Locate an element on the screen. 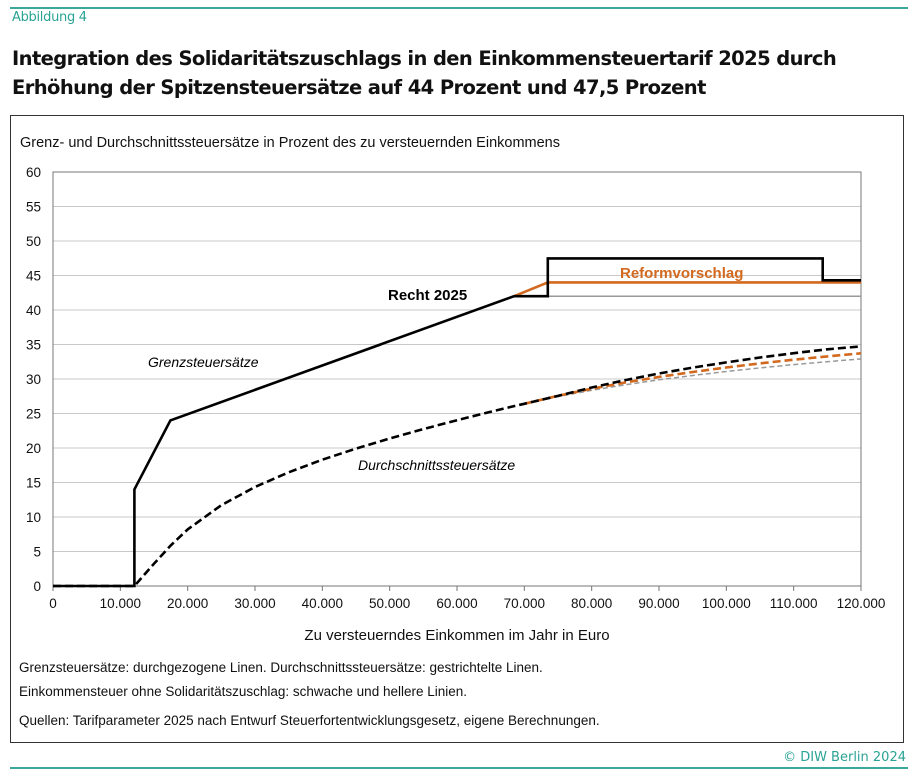 The image size is (920, 776). x-tick-label: 30.000 is located at coordinates (254, 603).